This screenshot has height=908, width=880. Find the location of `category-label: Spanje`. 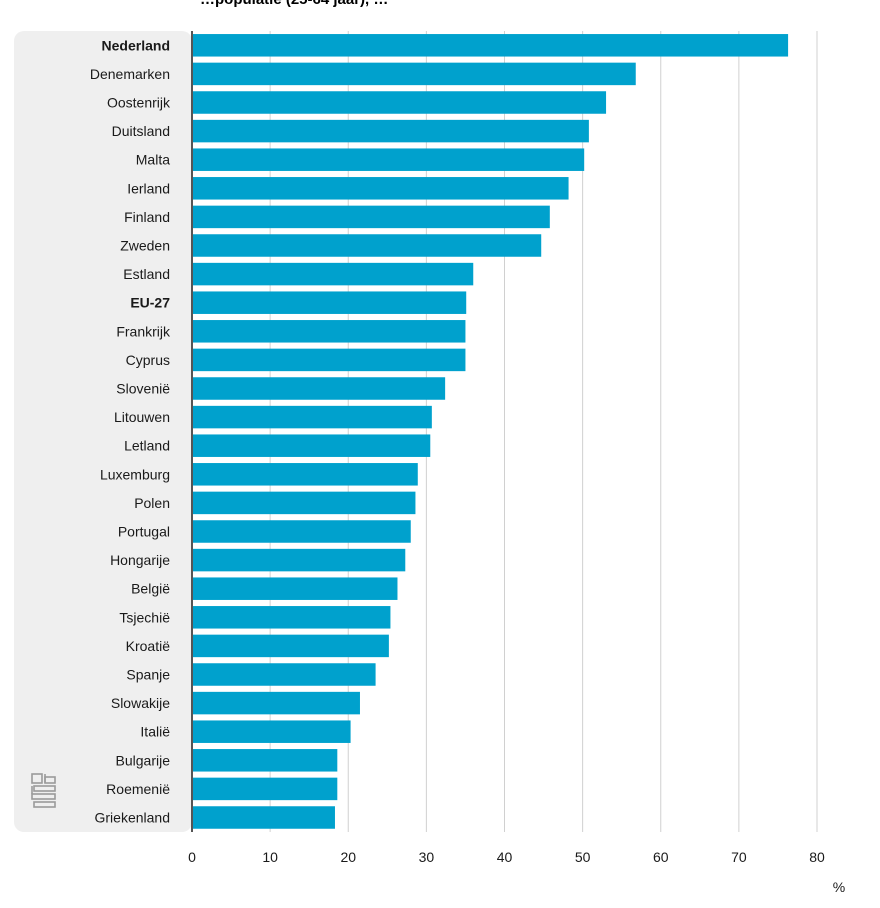

category-label: Spanje is located at coordinates (148, 675).